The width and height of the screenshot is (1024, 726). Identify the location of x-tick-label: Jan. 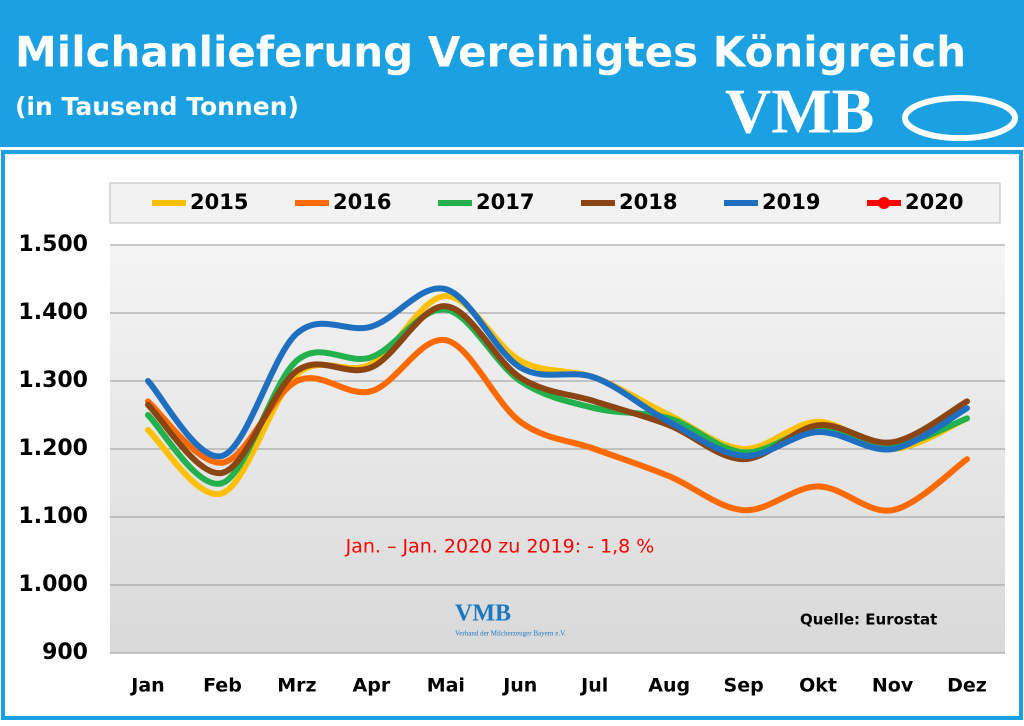
(146, 686).